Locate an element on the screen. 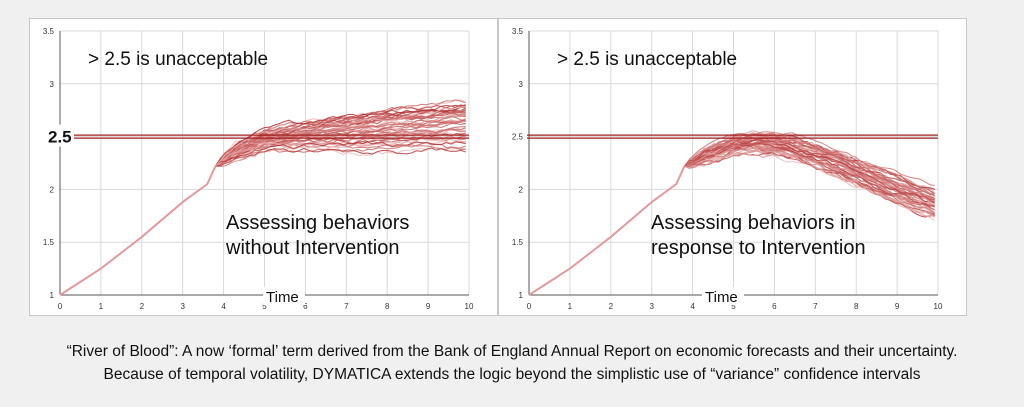 The image size is (1024, 407). body-annotation-line: Assessing behaviors in is located at coordinates (753, 223).